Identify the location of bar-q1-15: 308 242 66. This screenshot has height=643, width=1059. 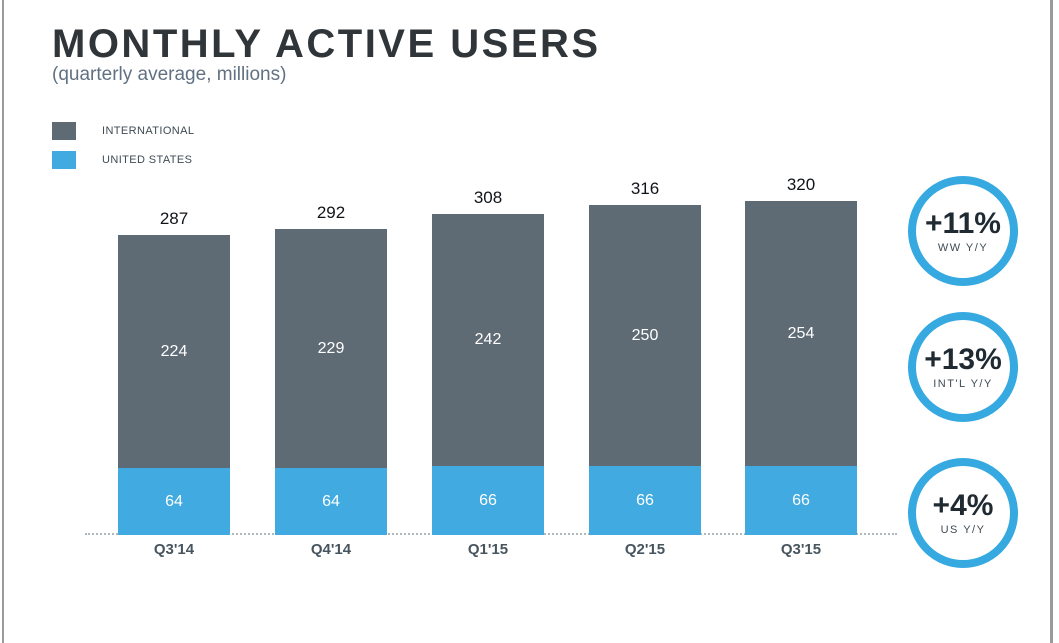
(488, 361).